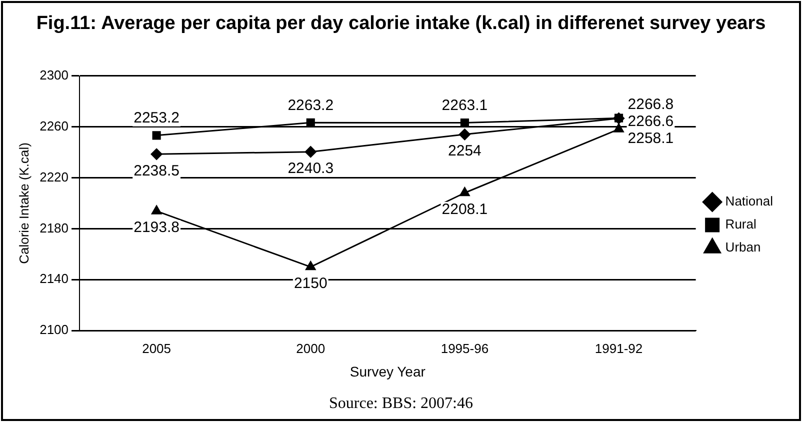 The width and height of the screenshot is (806, 423). What do you see at coordinates (24, 203) in the screenshot?
I see `y-axis-title: Calorie Intake (K.cal)` at bounding box center [24, 203].